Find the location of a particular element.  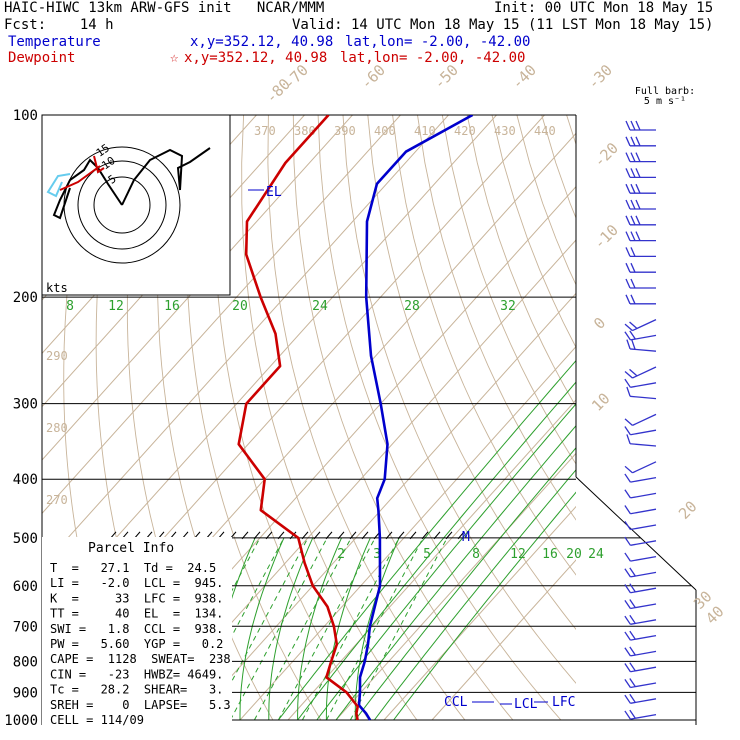

pressure-tick-label: 800 is located at coordinates (25, 662).